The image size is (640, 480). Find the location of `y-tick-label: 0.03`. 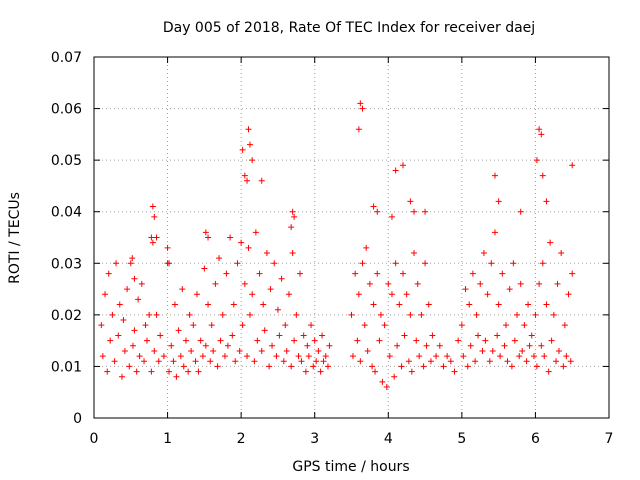

y-tick-label: 0.03 is located at coordinates (66, 264).